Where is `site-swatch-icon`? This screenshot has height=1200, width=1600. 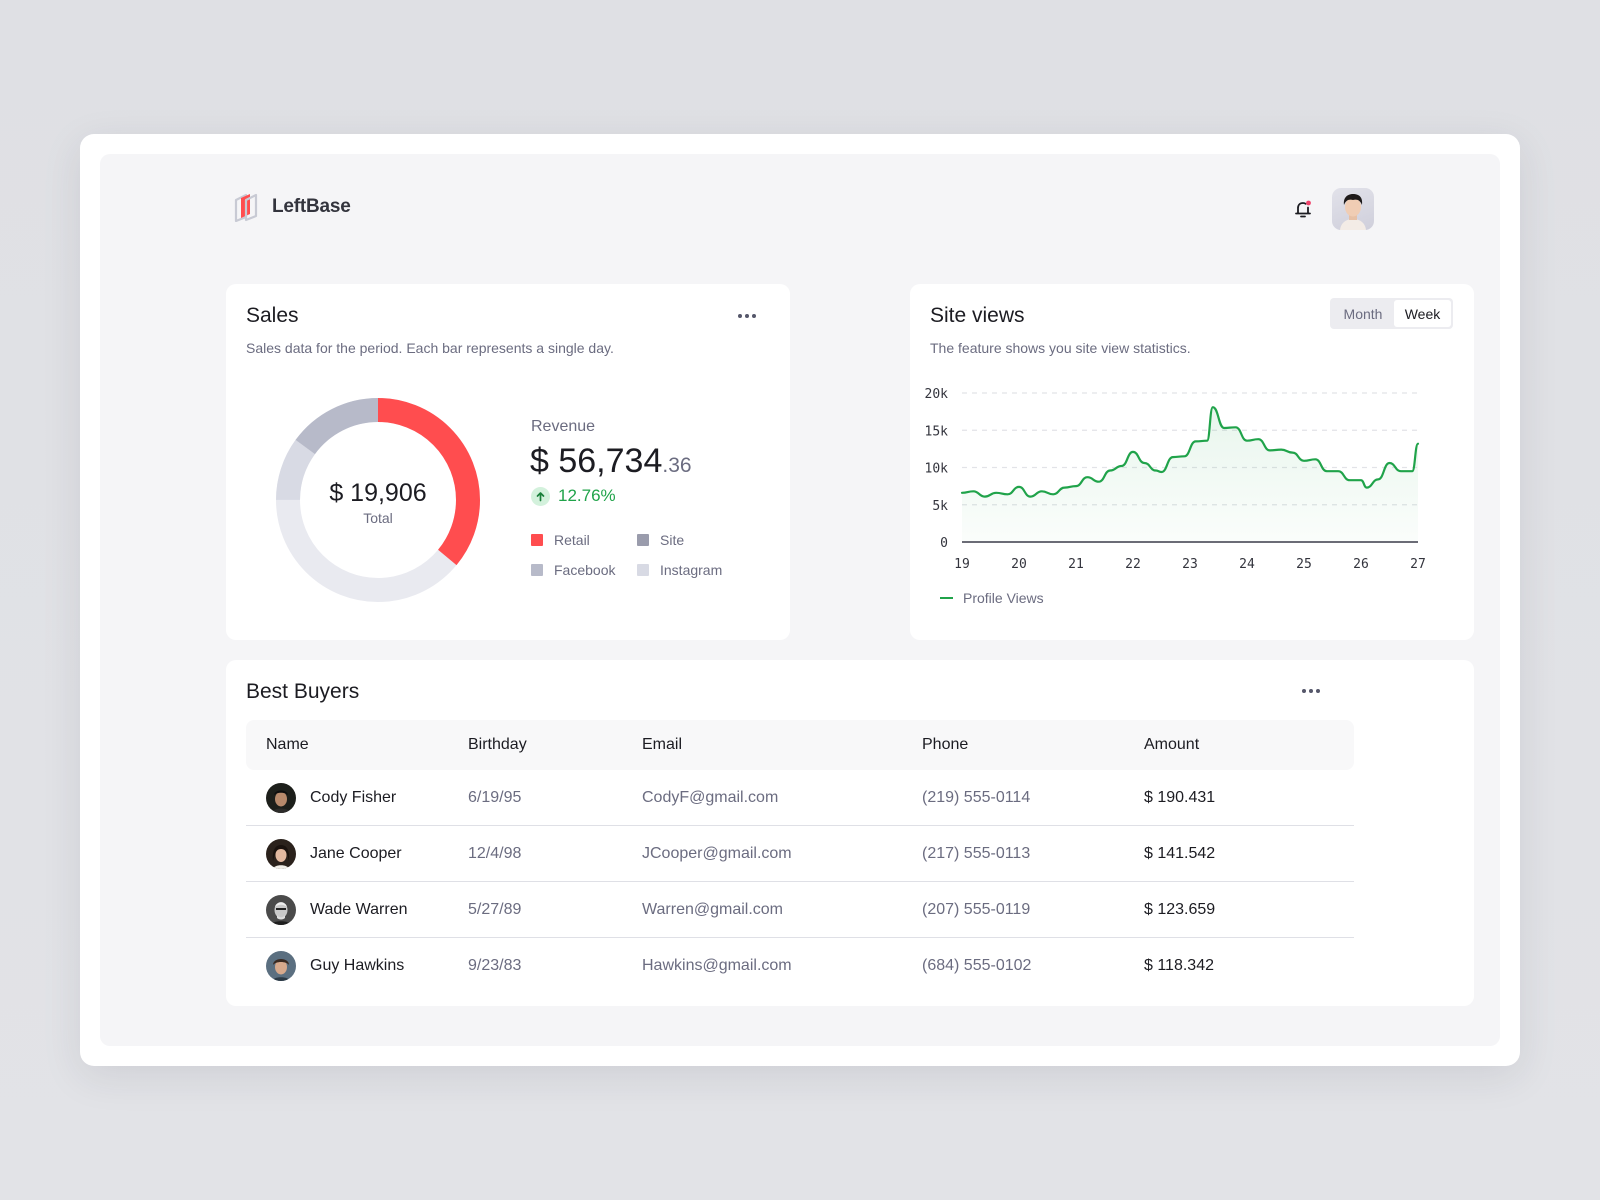 site-swatch-icon is located at coordinates (643, 540).